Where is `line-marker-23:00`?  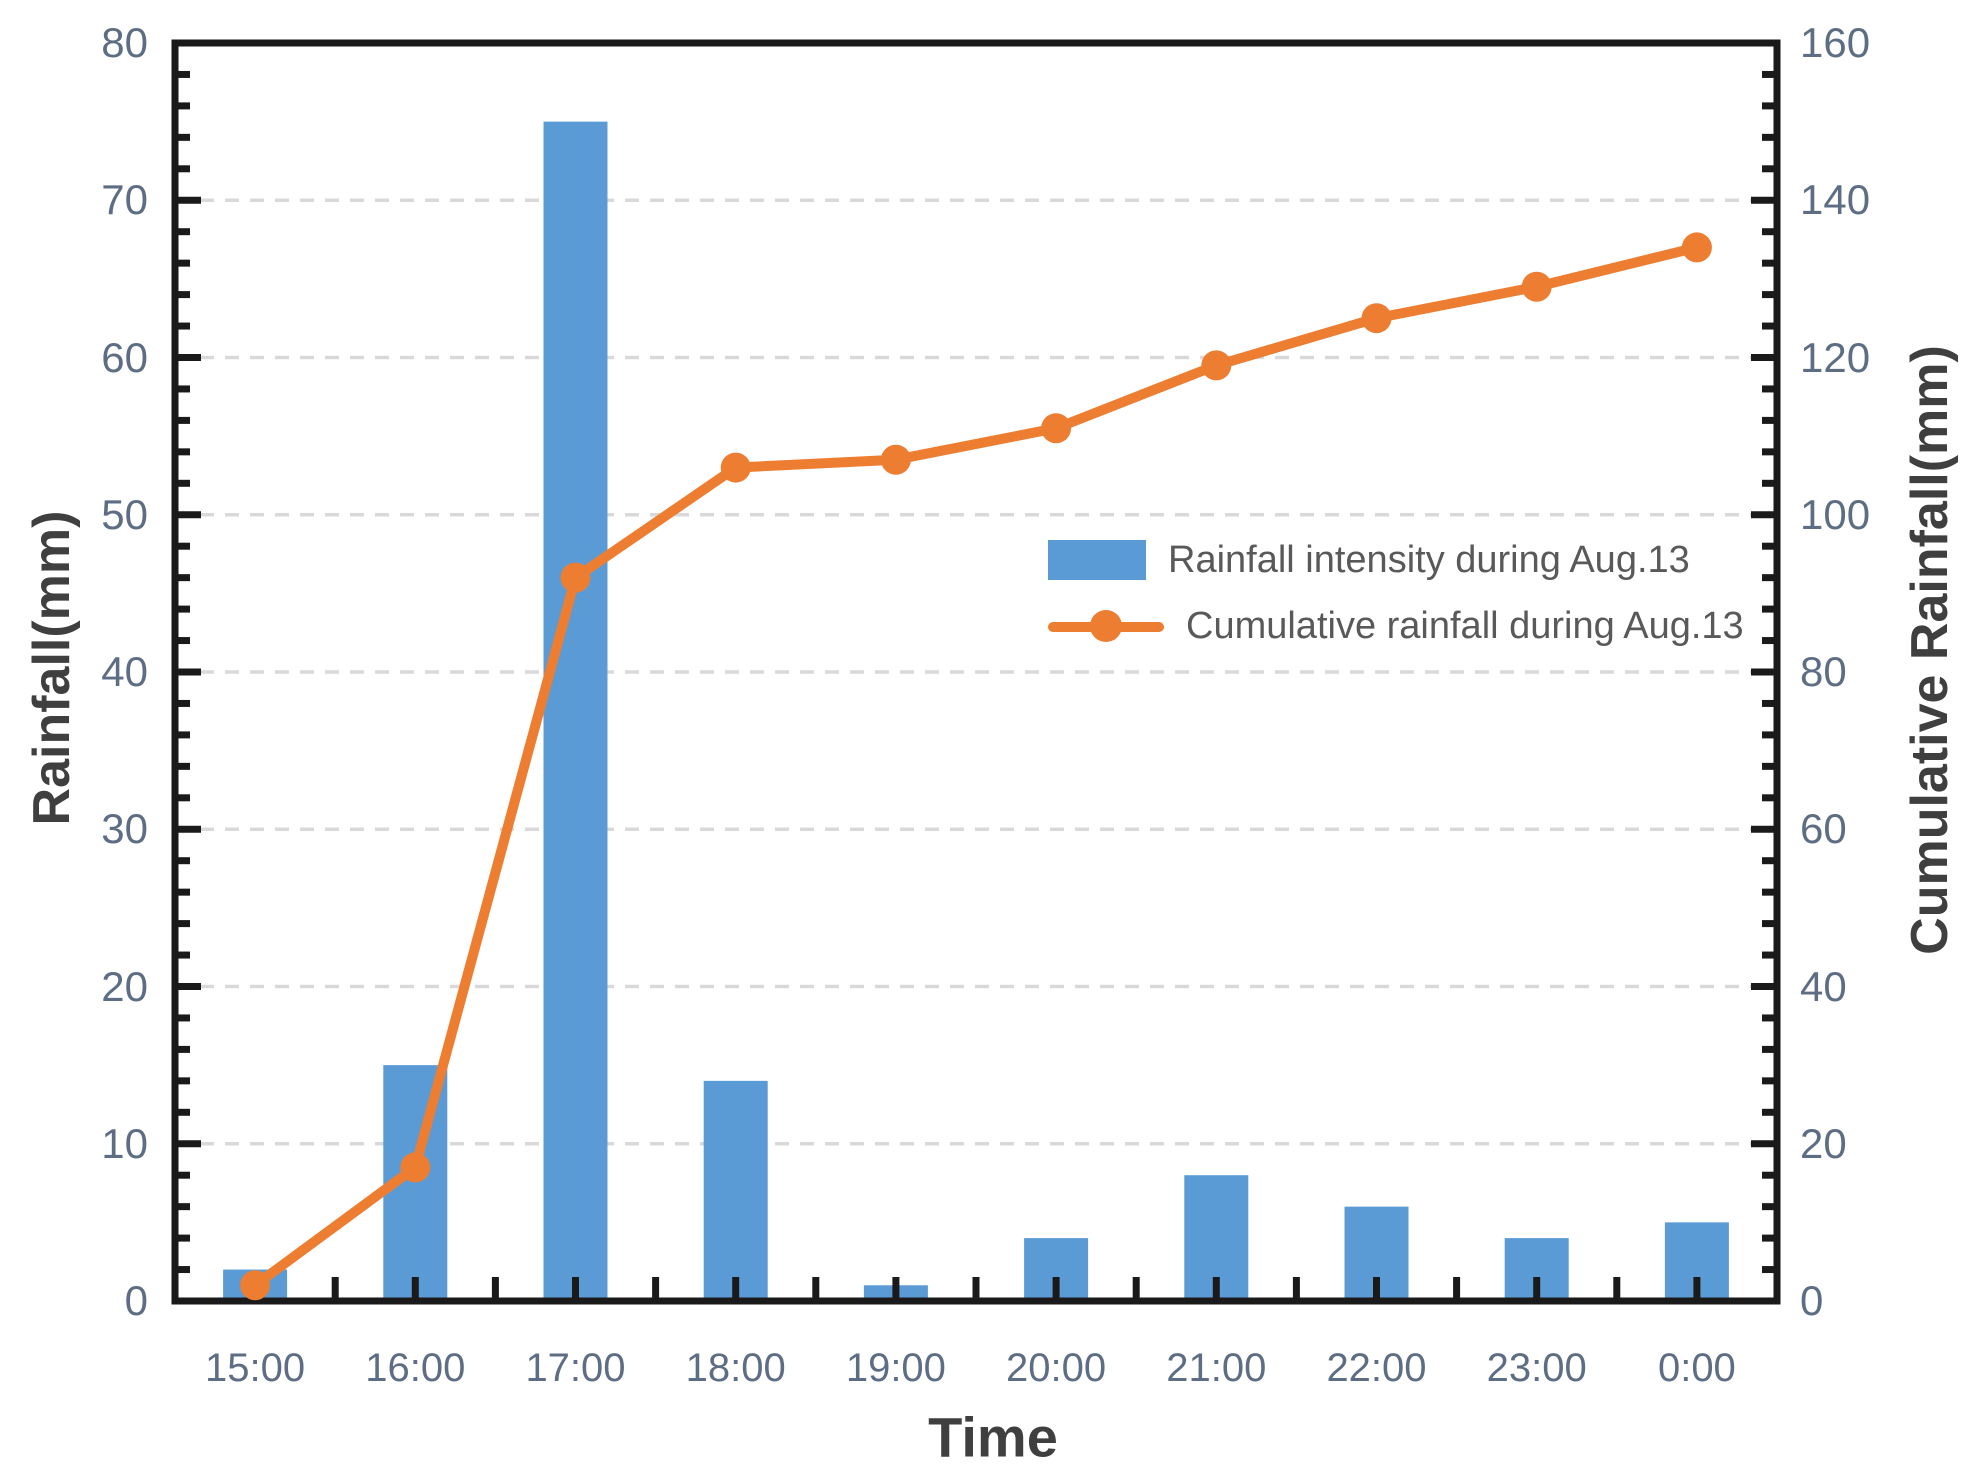 line-marker-23:00 is located at coordinates (1536, 286).